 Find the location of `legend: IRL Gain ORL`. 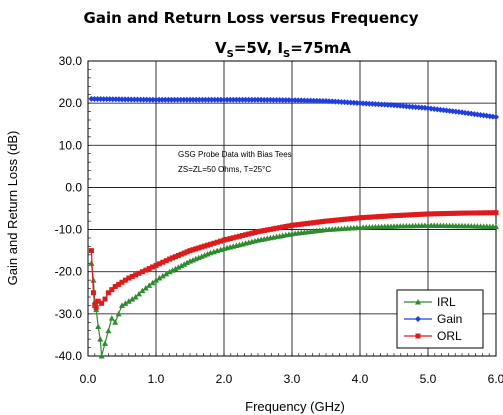

legend: IRL Gain ORL is located at coordinates (440, 319).